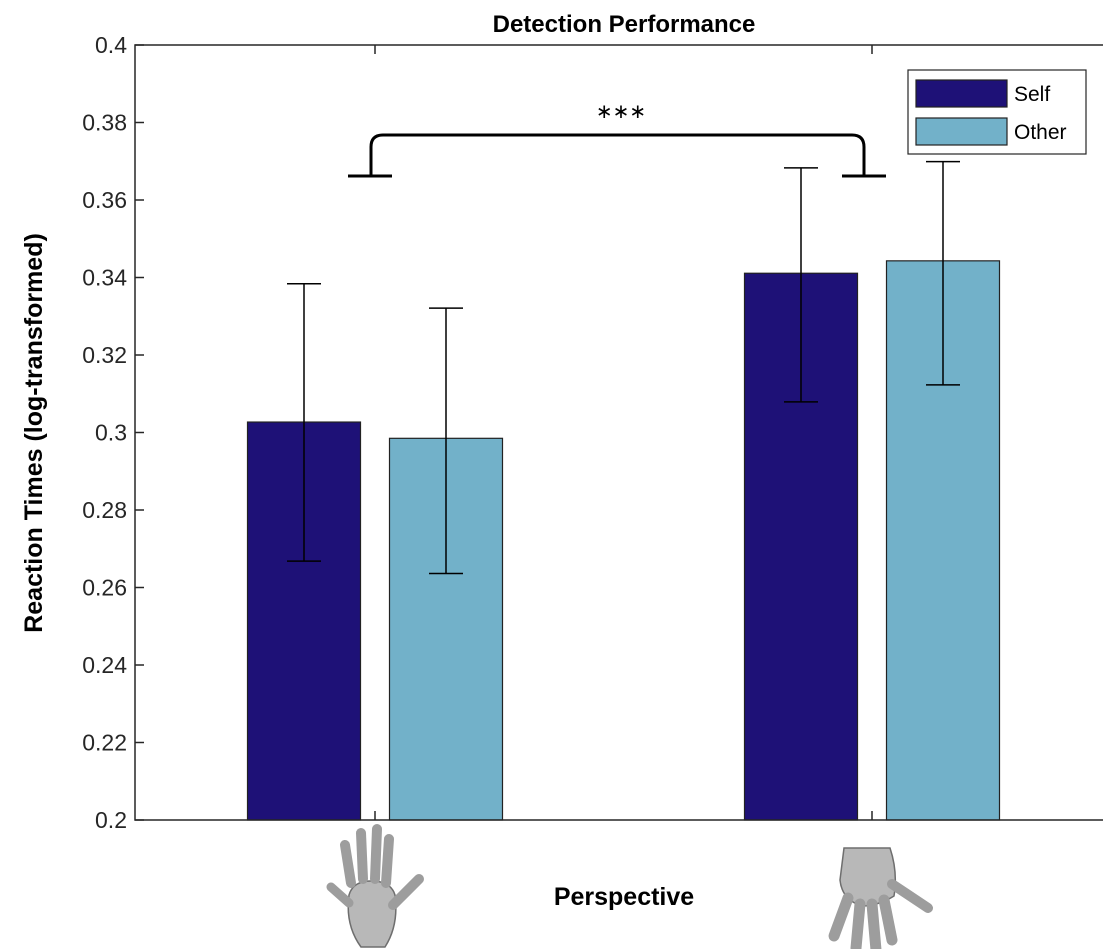 The image size is (1103, 949). I want to click on significance-label: ∗∗∗, so click(621, 111).